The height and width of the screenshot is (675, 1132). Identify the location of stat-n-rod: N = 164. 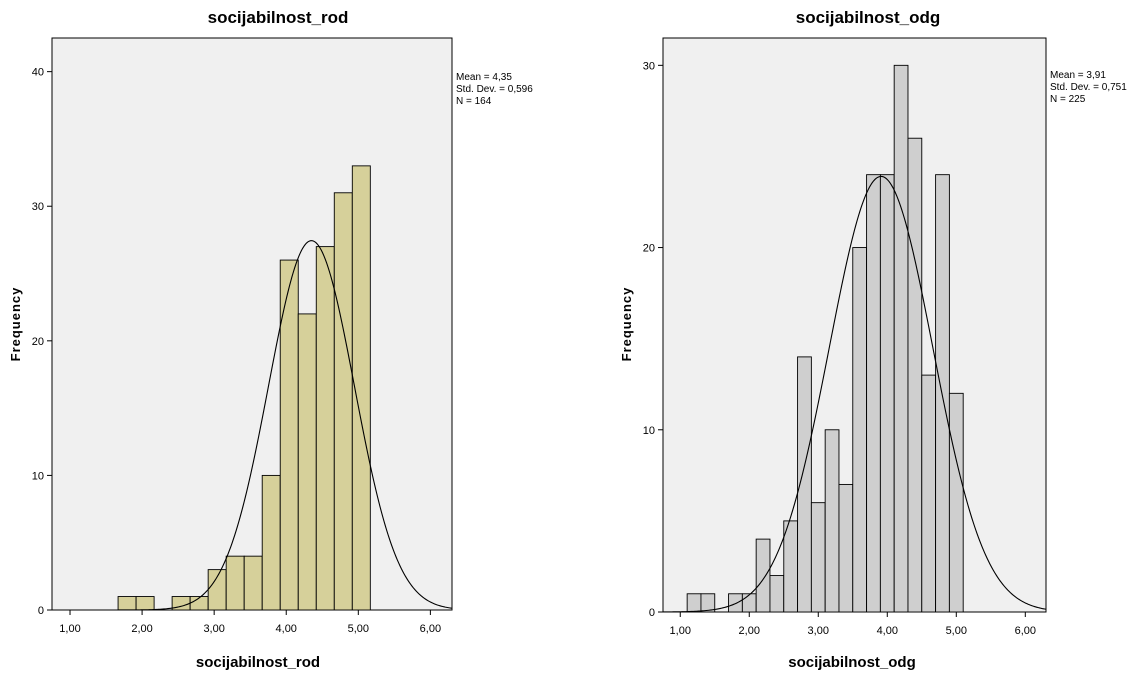
(474, 101).